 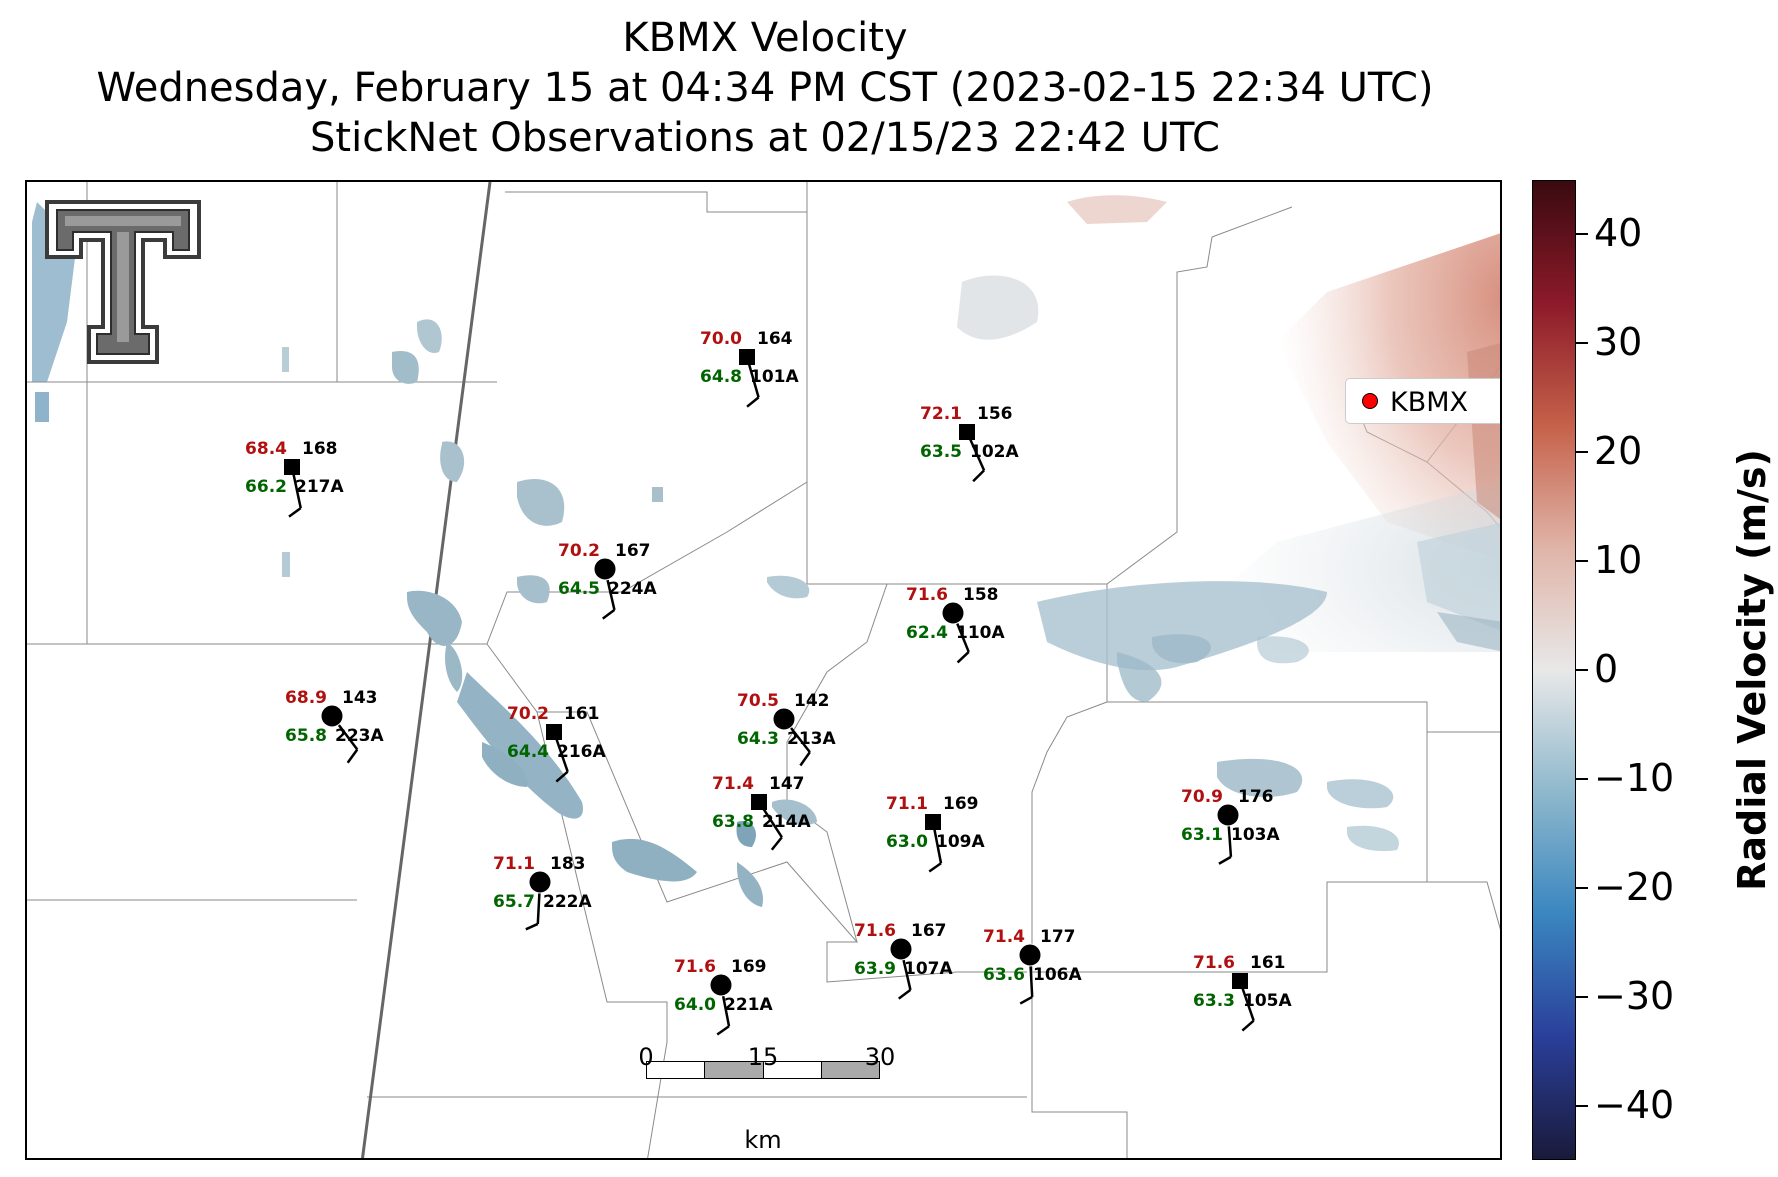 I want to click on distance-scale-bar, so click(x=763, y=1070).